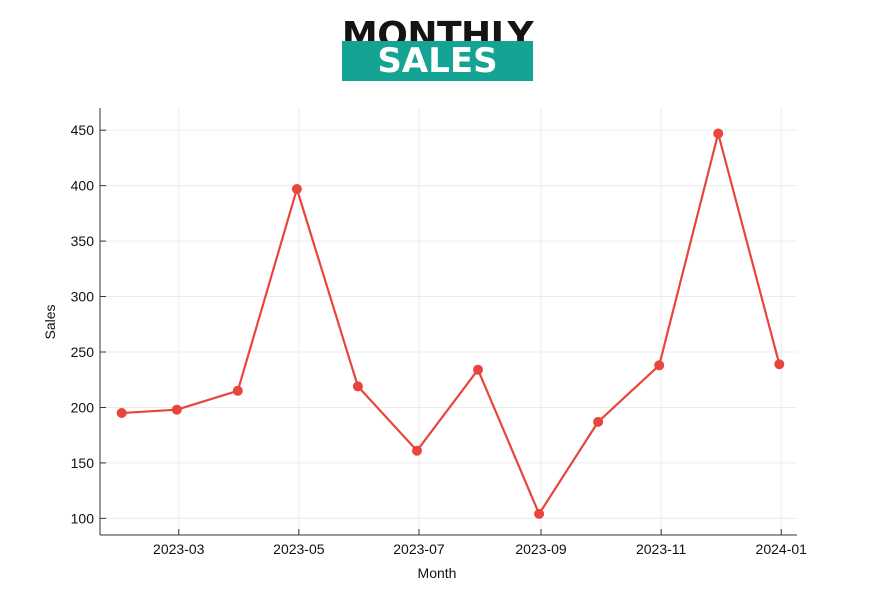 This screenshot has width=875, height=592. What do you see at coordinates (83, 518) in the screenshot?
I see `y-tick-label: 100` at bounding box center [83, 518].